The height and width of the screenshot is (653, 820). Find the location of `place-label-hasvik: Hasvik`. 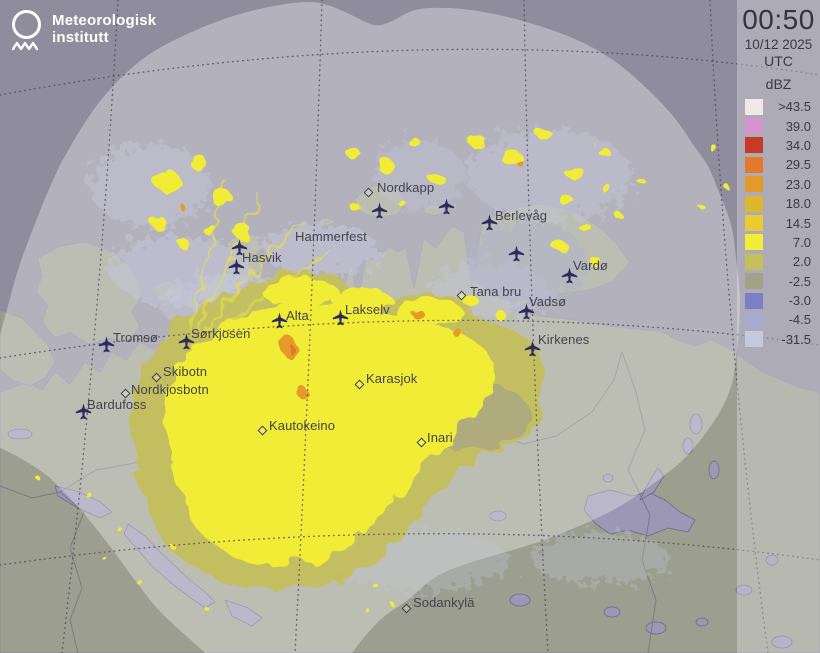

place-label-hasvik: Hasvik is located at coordinates (262, 257).